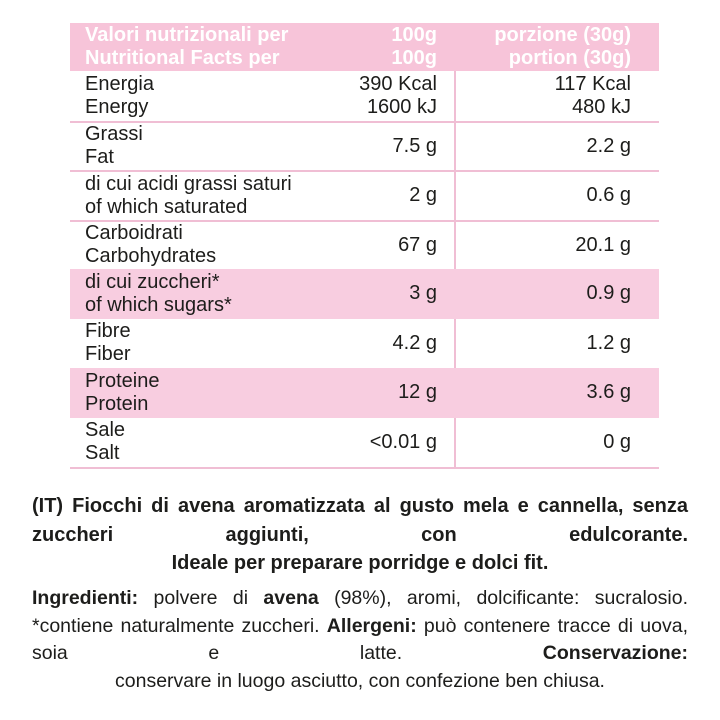  I want to click on row-label-it: Proteine, so click(122, 380).